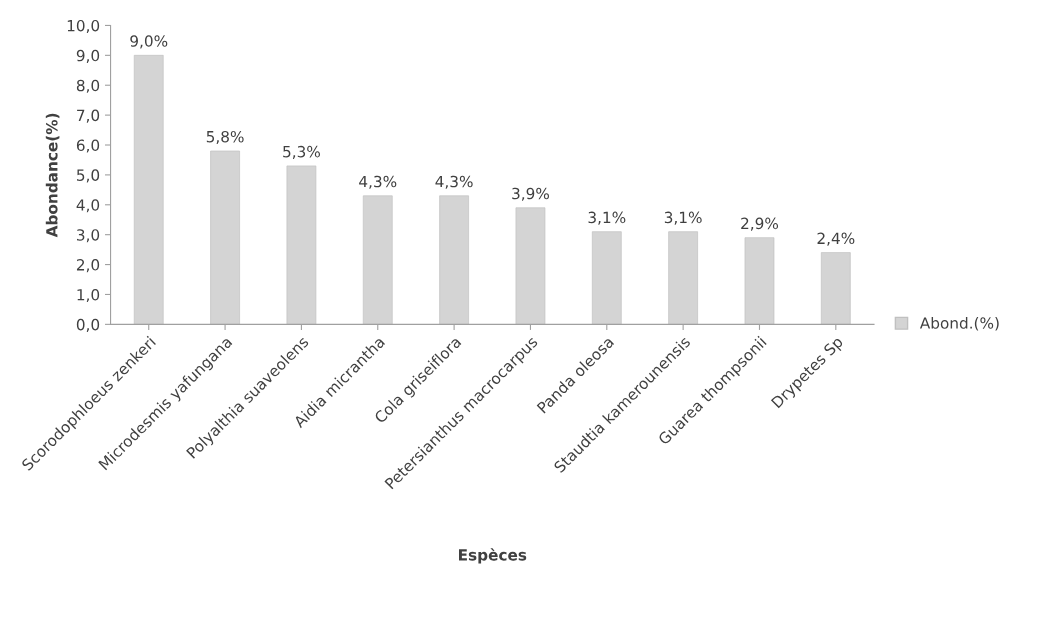 The image size is (1053, 636). I want to click on y-tick-label: 0,0, so click(88, 325).